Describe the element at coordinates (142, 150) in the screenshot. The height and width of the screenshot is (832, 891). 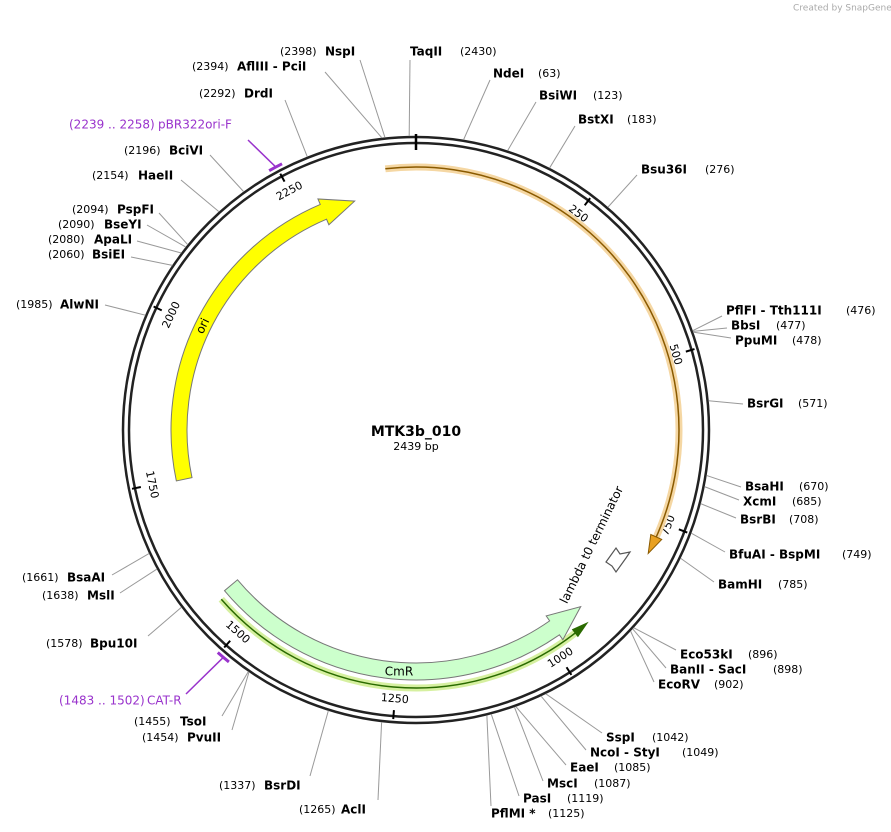
I see `enzyme-site: (2196)` at that location.